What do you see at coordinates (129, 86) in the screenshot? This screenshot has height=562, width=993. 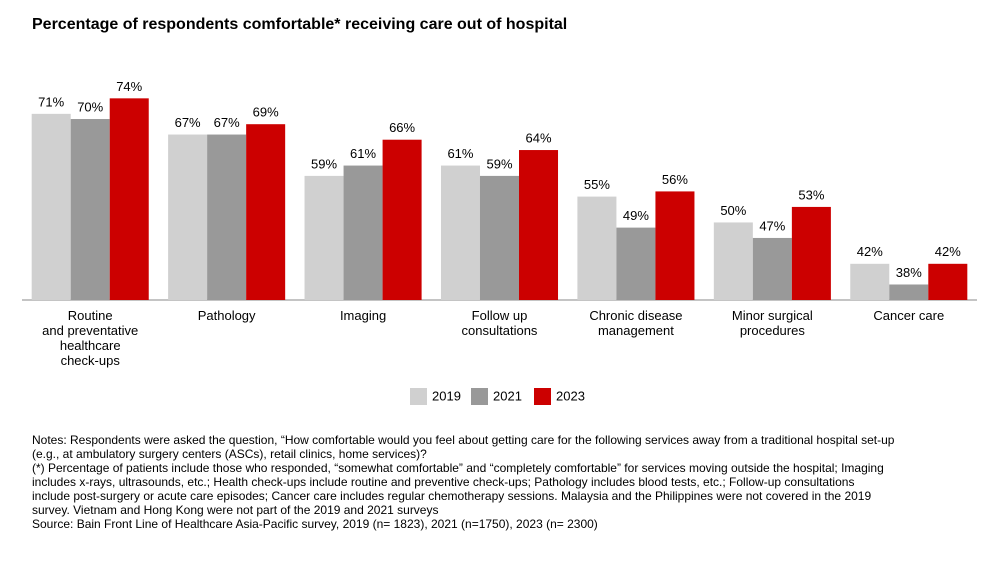 I see `value-label: 74%` at bounding box center [129, 86].